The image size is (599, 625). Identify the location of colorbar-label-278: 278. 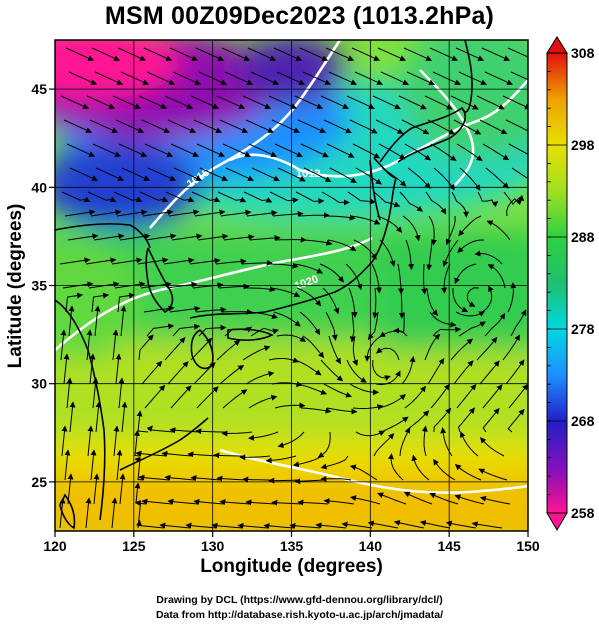
(583, 329).